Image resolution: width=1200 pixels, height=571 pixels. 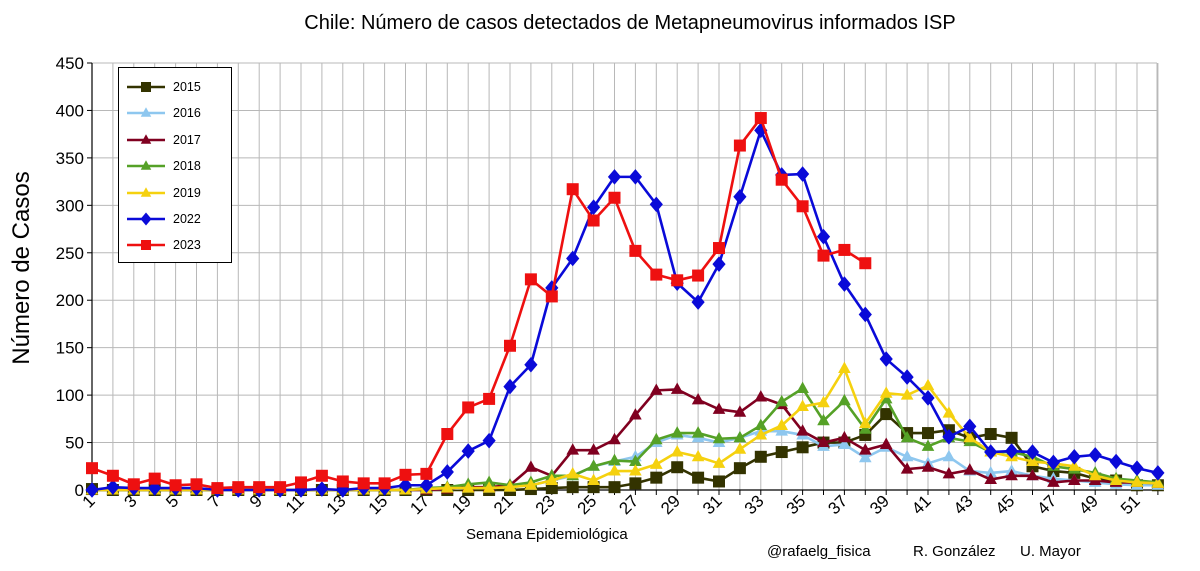 What do you see at coordinates (187, 219) in the screenshot?
I see `legend-label: 2022` at bounding box center [187, 219].